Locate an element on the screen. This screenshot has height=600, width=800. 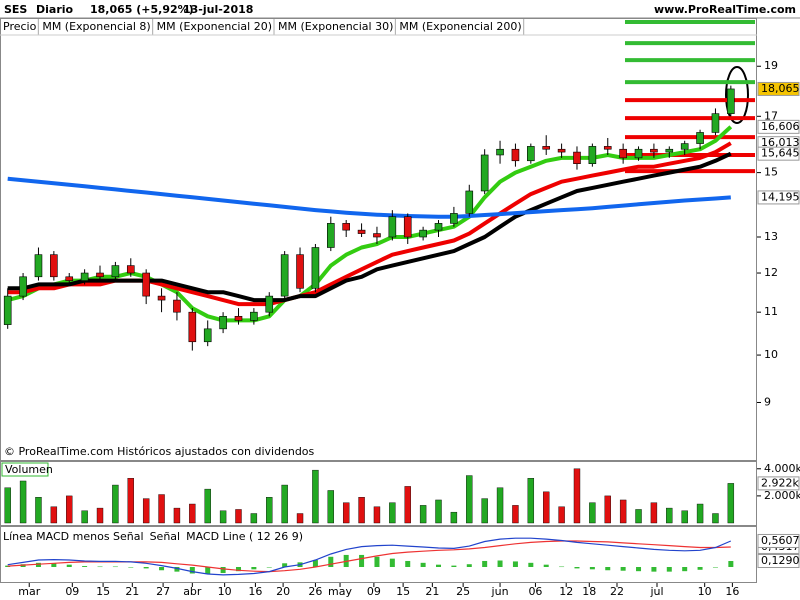
y-tick-label: 10 is located at coordinates (771, 354).